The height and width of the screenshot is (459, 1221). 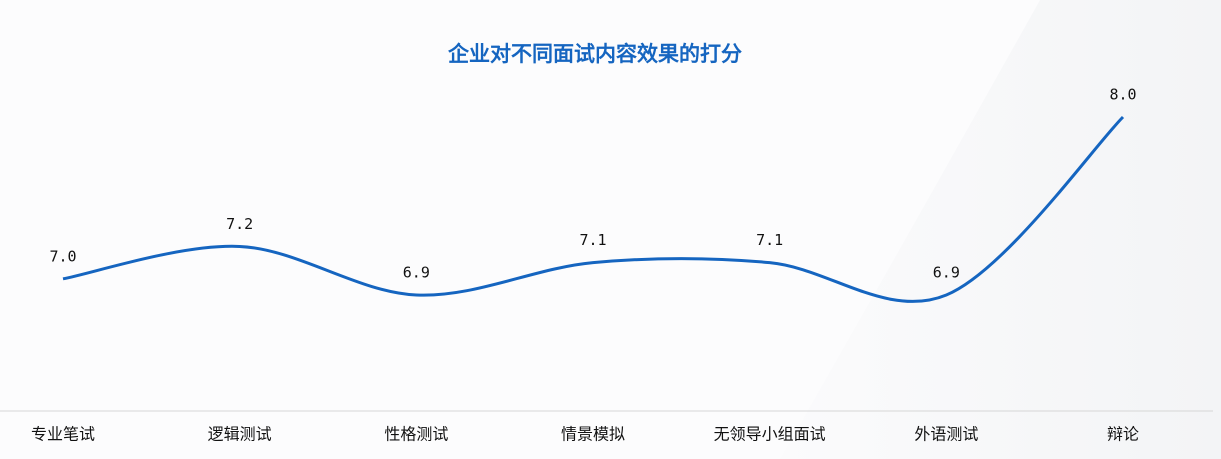 I want to click on x-tick-label: 情景模拟, so click(x=593, y=434).